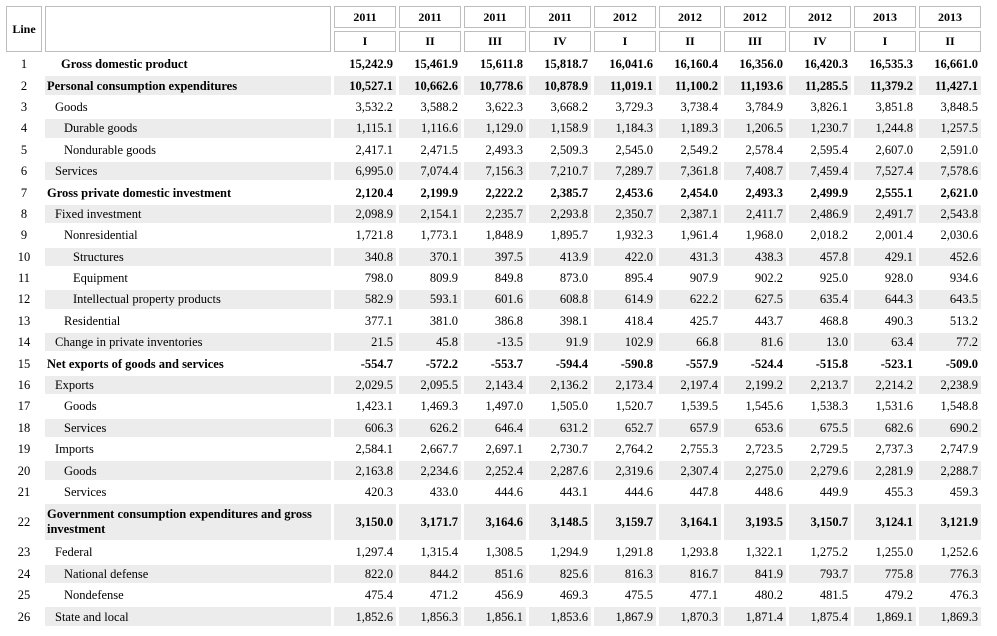  Describe the element at coordinates (560, 385) in the screenshot. I see `value-cell: 2,136.2` at that location.